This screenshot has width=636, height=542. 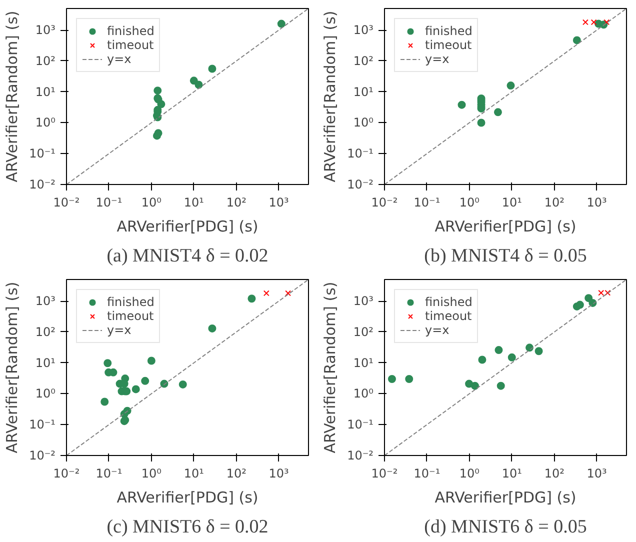 What do you see at coordinates (505, 527) in the screenshot?
I see `text: (d) MNIST6 δ = 0.05` at bounding box center [505, 527].